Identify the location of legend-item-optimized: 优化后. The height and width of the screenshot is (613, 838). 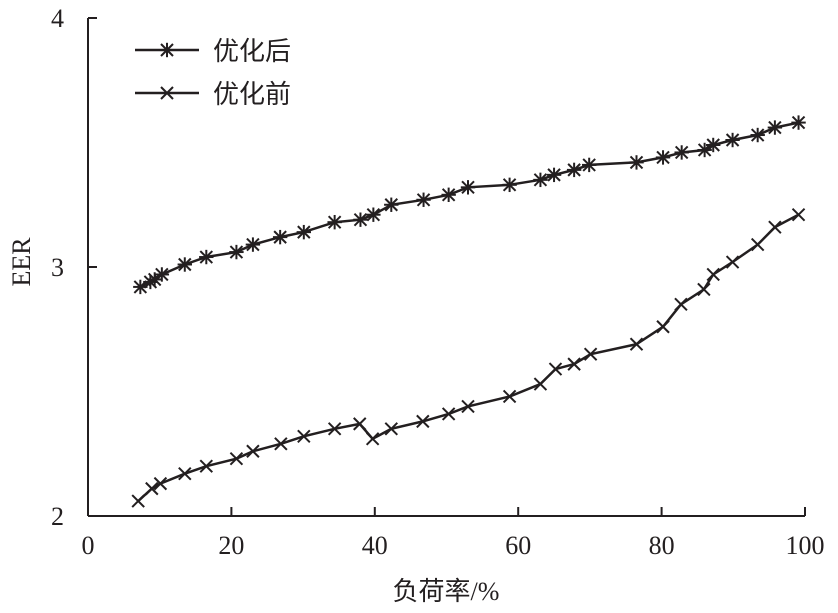
(213, 52).